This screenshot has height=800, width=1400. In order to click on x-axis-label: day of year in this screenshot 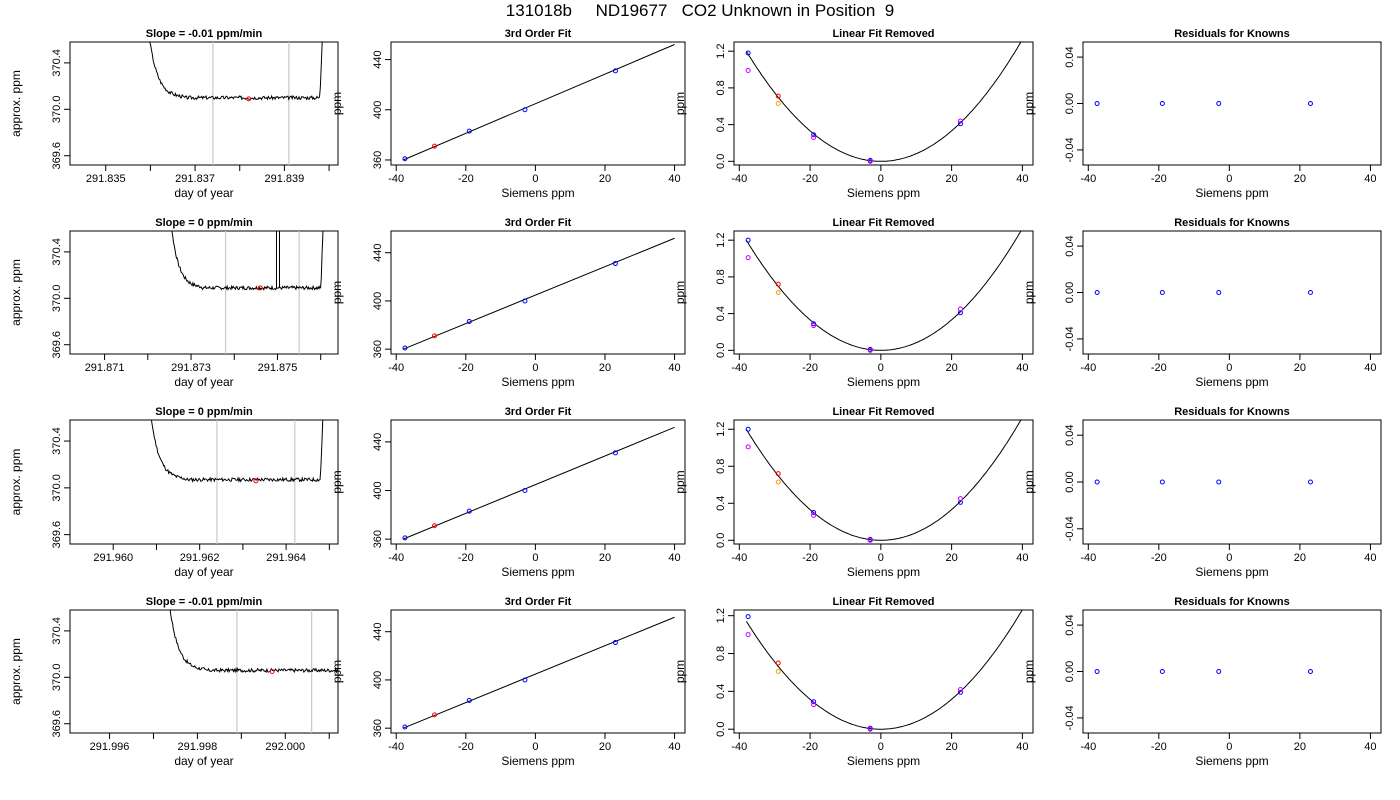, I will do `click(203, 193)`.